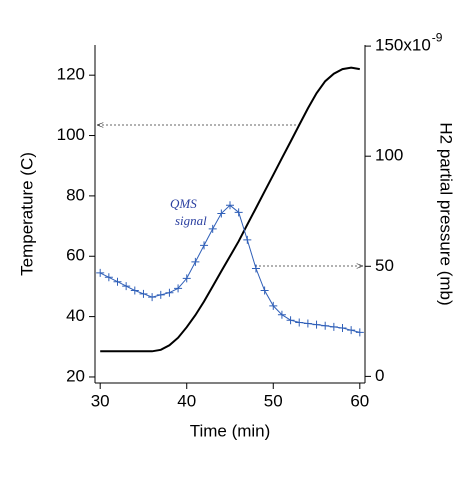  I want to click on y-tick-label: 80, so click(75, 194).